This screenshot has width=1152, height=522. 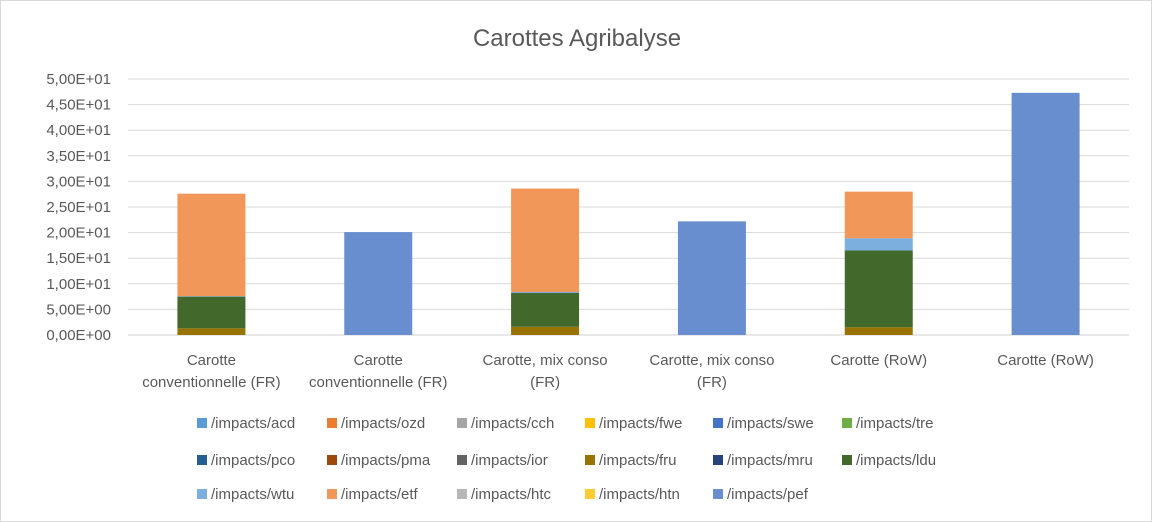 I want to click on legend-label: /impacts/htc, so click(x=511, y=494).